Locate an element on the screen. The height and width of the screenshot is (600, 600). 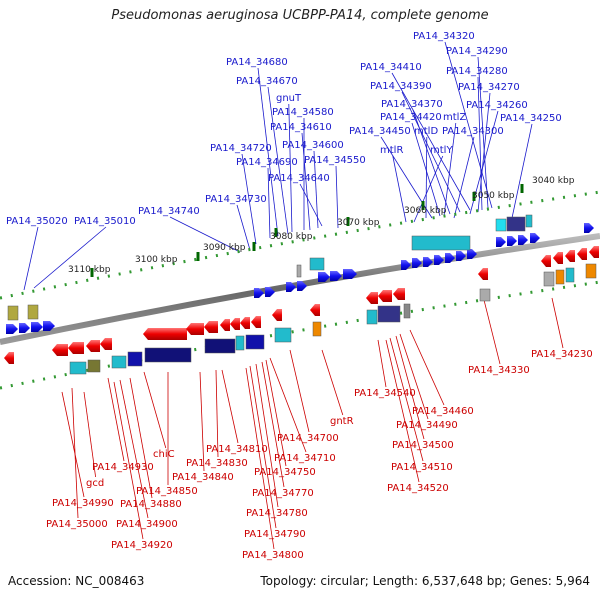
forward-gene-label: PA14_34390 is located at coordinates (401, 86).